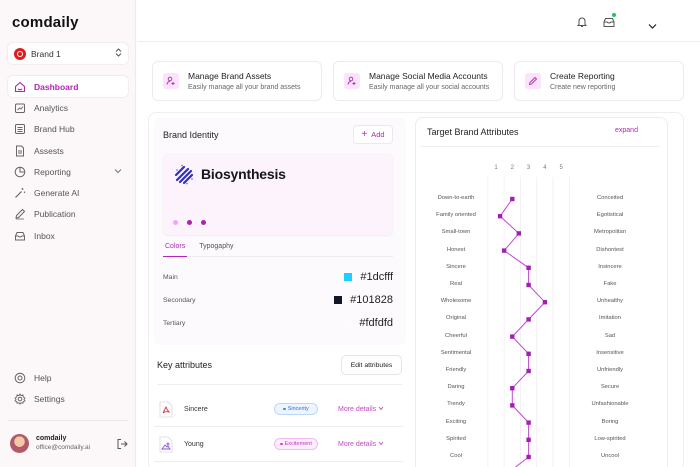 This screenshot has width=700, height=467. Describe the element at coordinates (68, 171) in the screenshot. I see `sidebar-item-reporting: Reporting` at that location.